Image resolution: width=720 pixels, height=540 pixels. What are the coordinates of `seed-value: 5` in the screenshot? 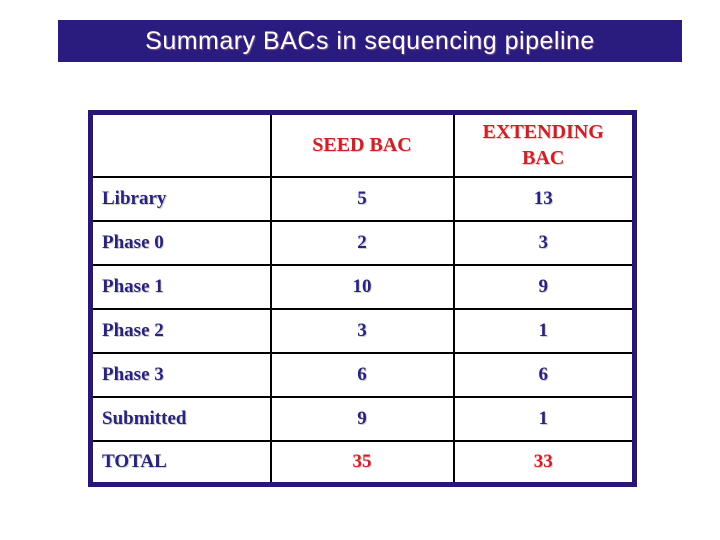 It's located at (362, 198).